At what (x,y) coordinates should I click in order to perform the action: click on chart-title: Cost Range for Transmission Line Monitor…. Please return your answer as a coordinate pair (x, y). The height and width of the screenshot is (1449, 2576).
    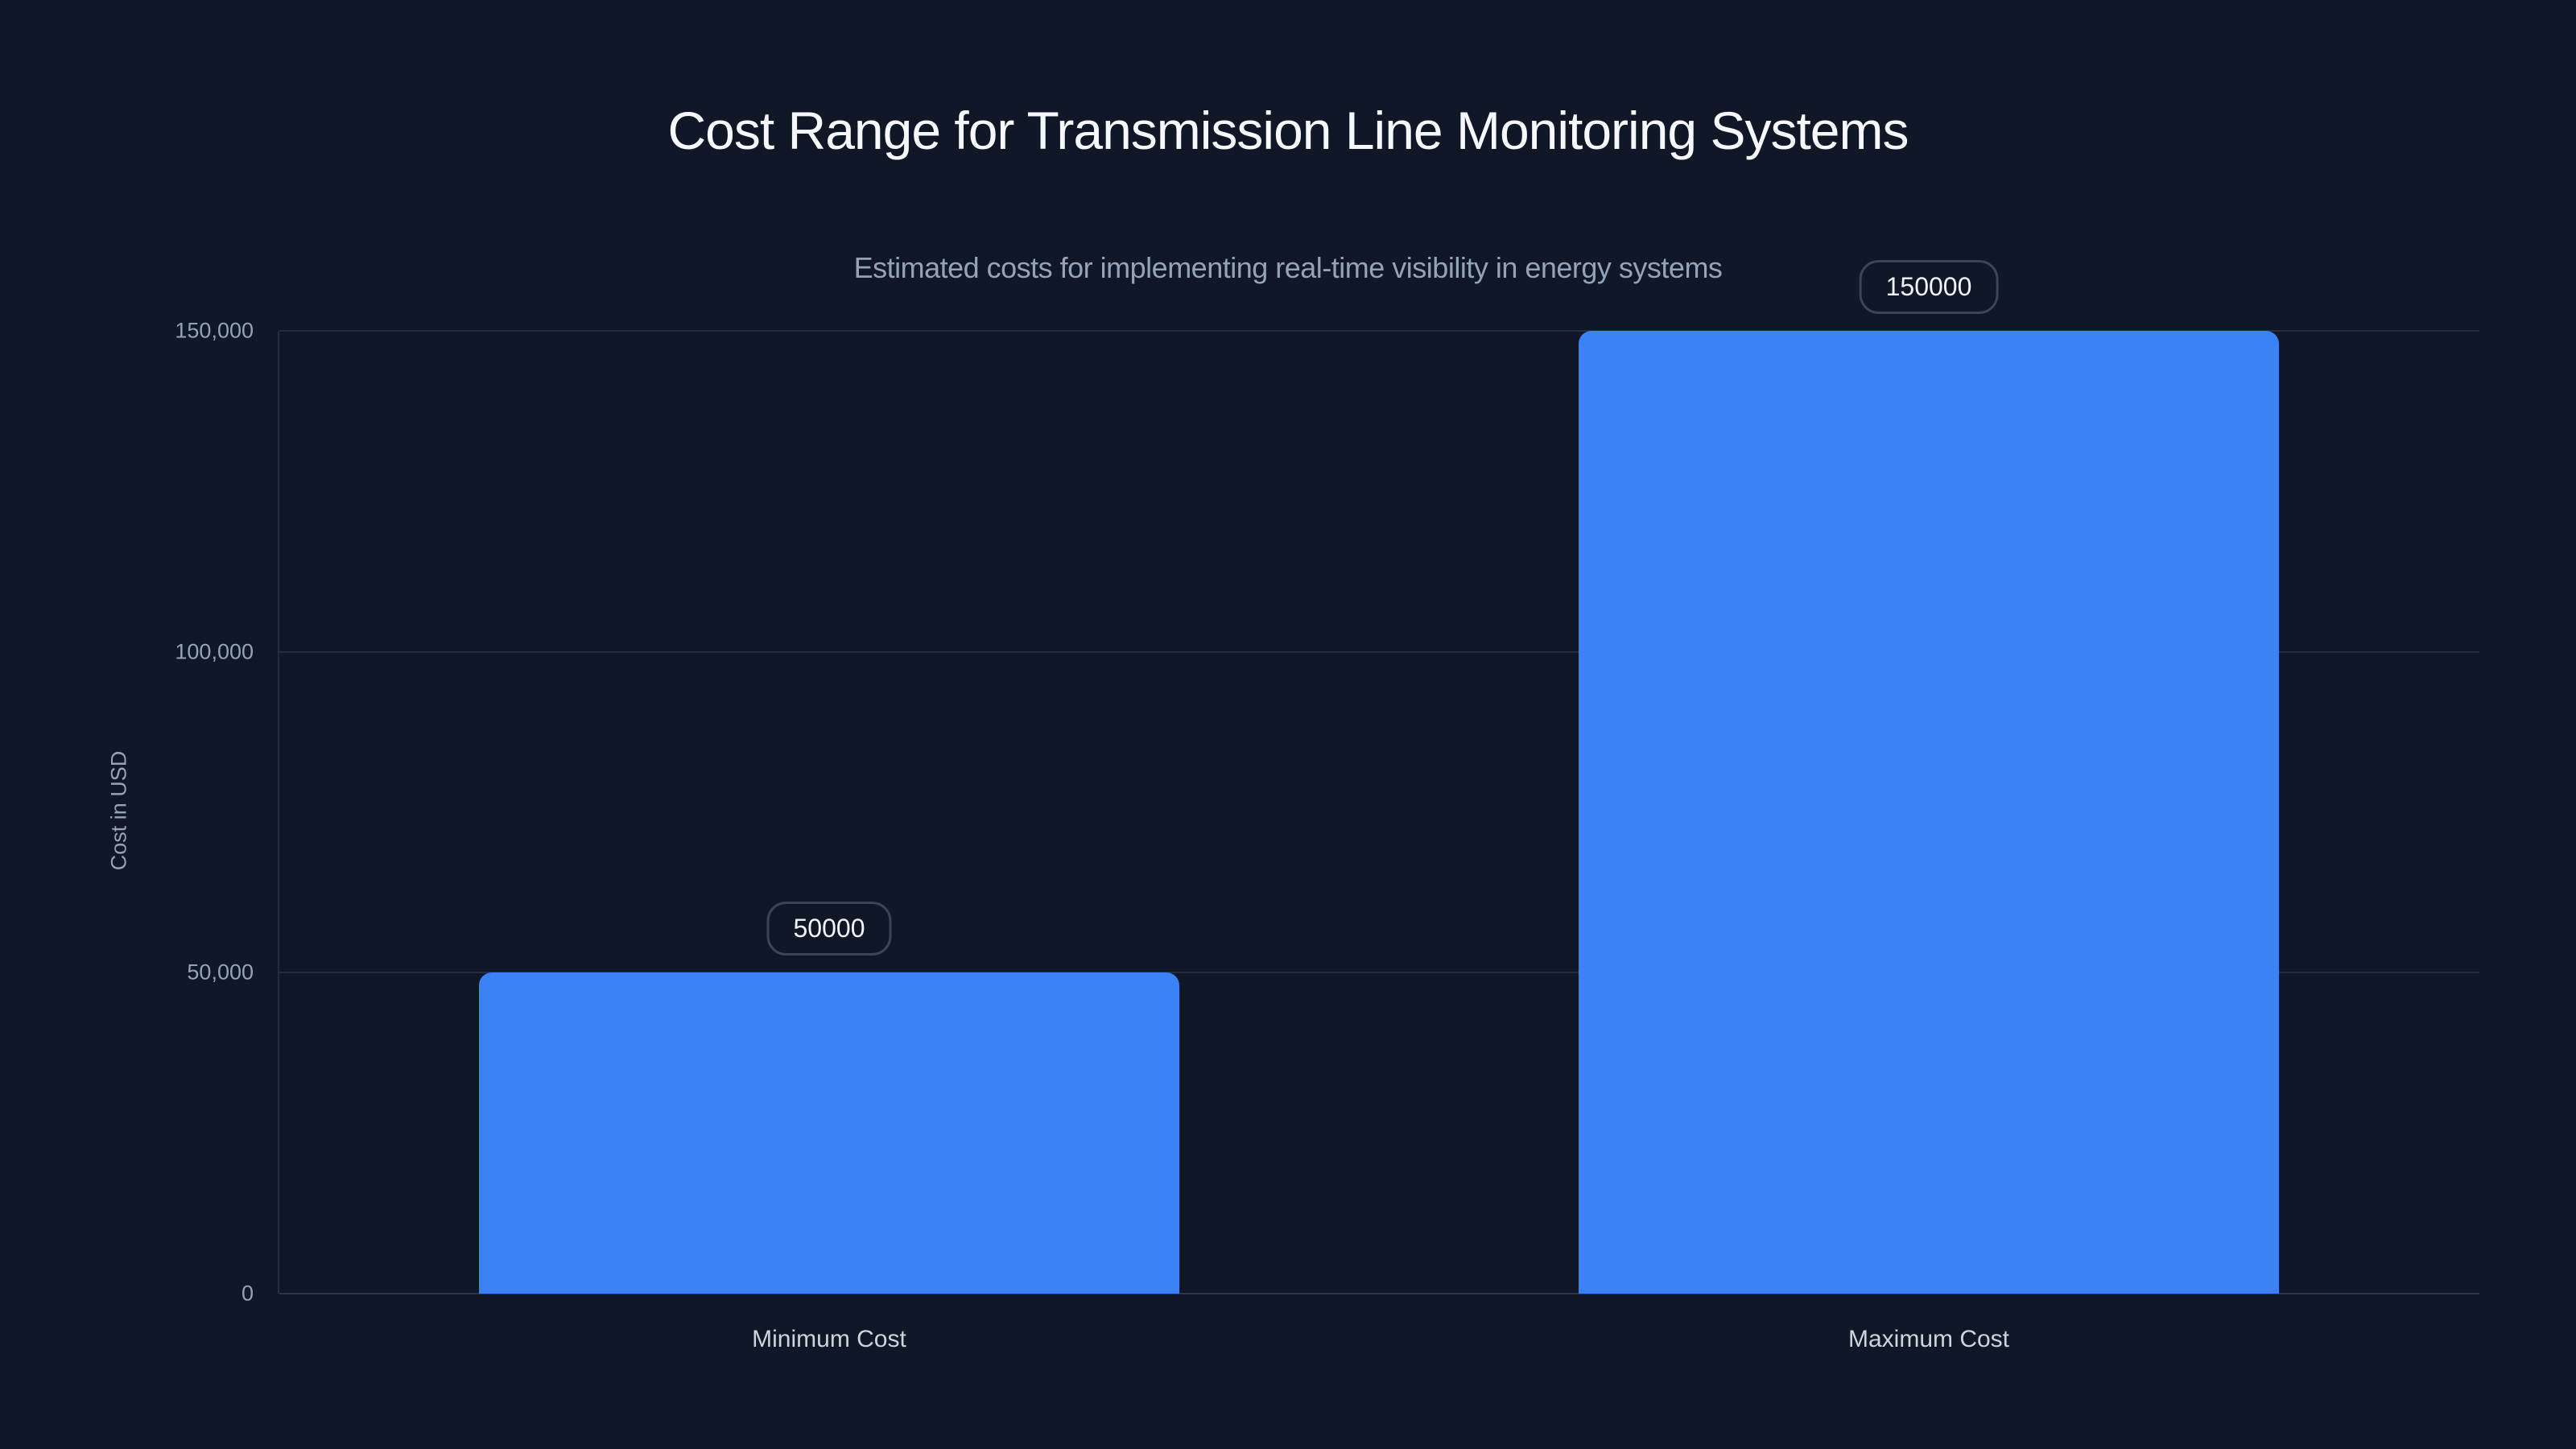
    Looking at the image, I should click on (1288, 130).